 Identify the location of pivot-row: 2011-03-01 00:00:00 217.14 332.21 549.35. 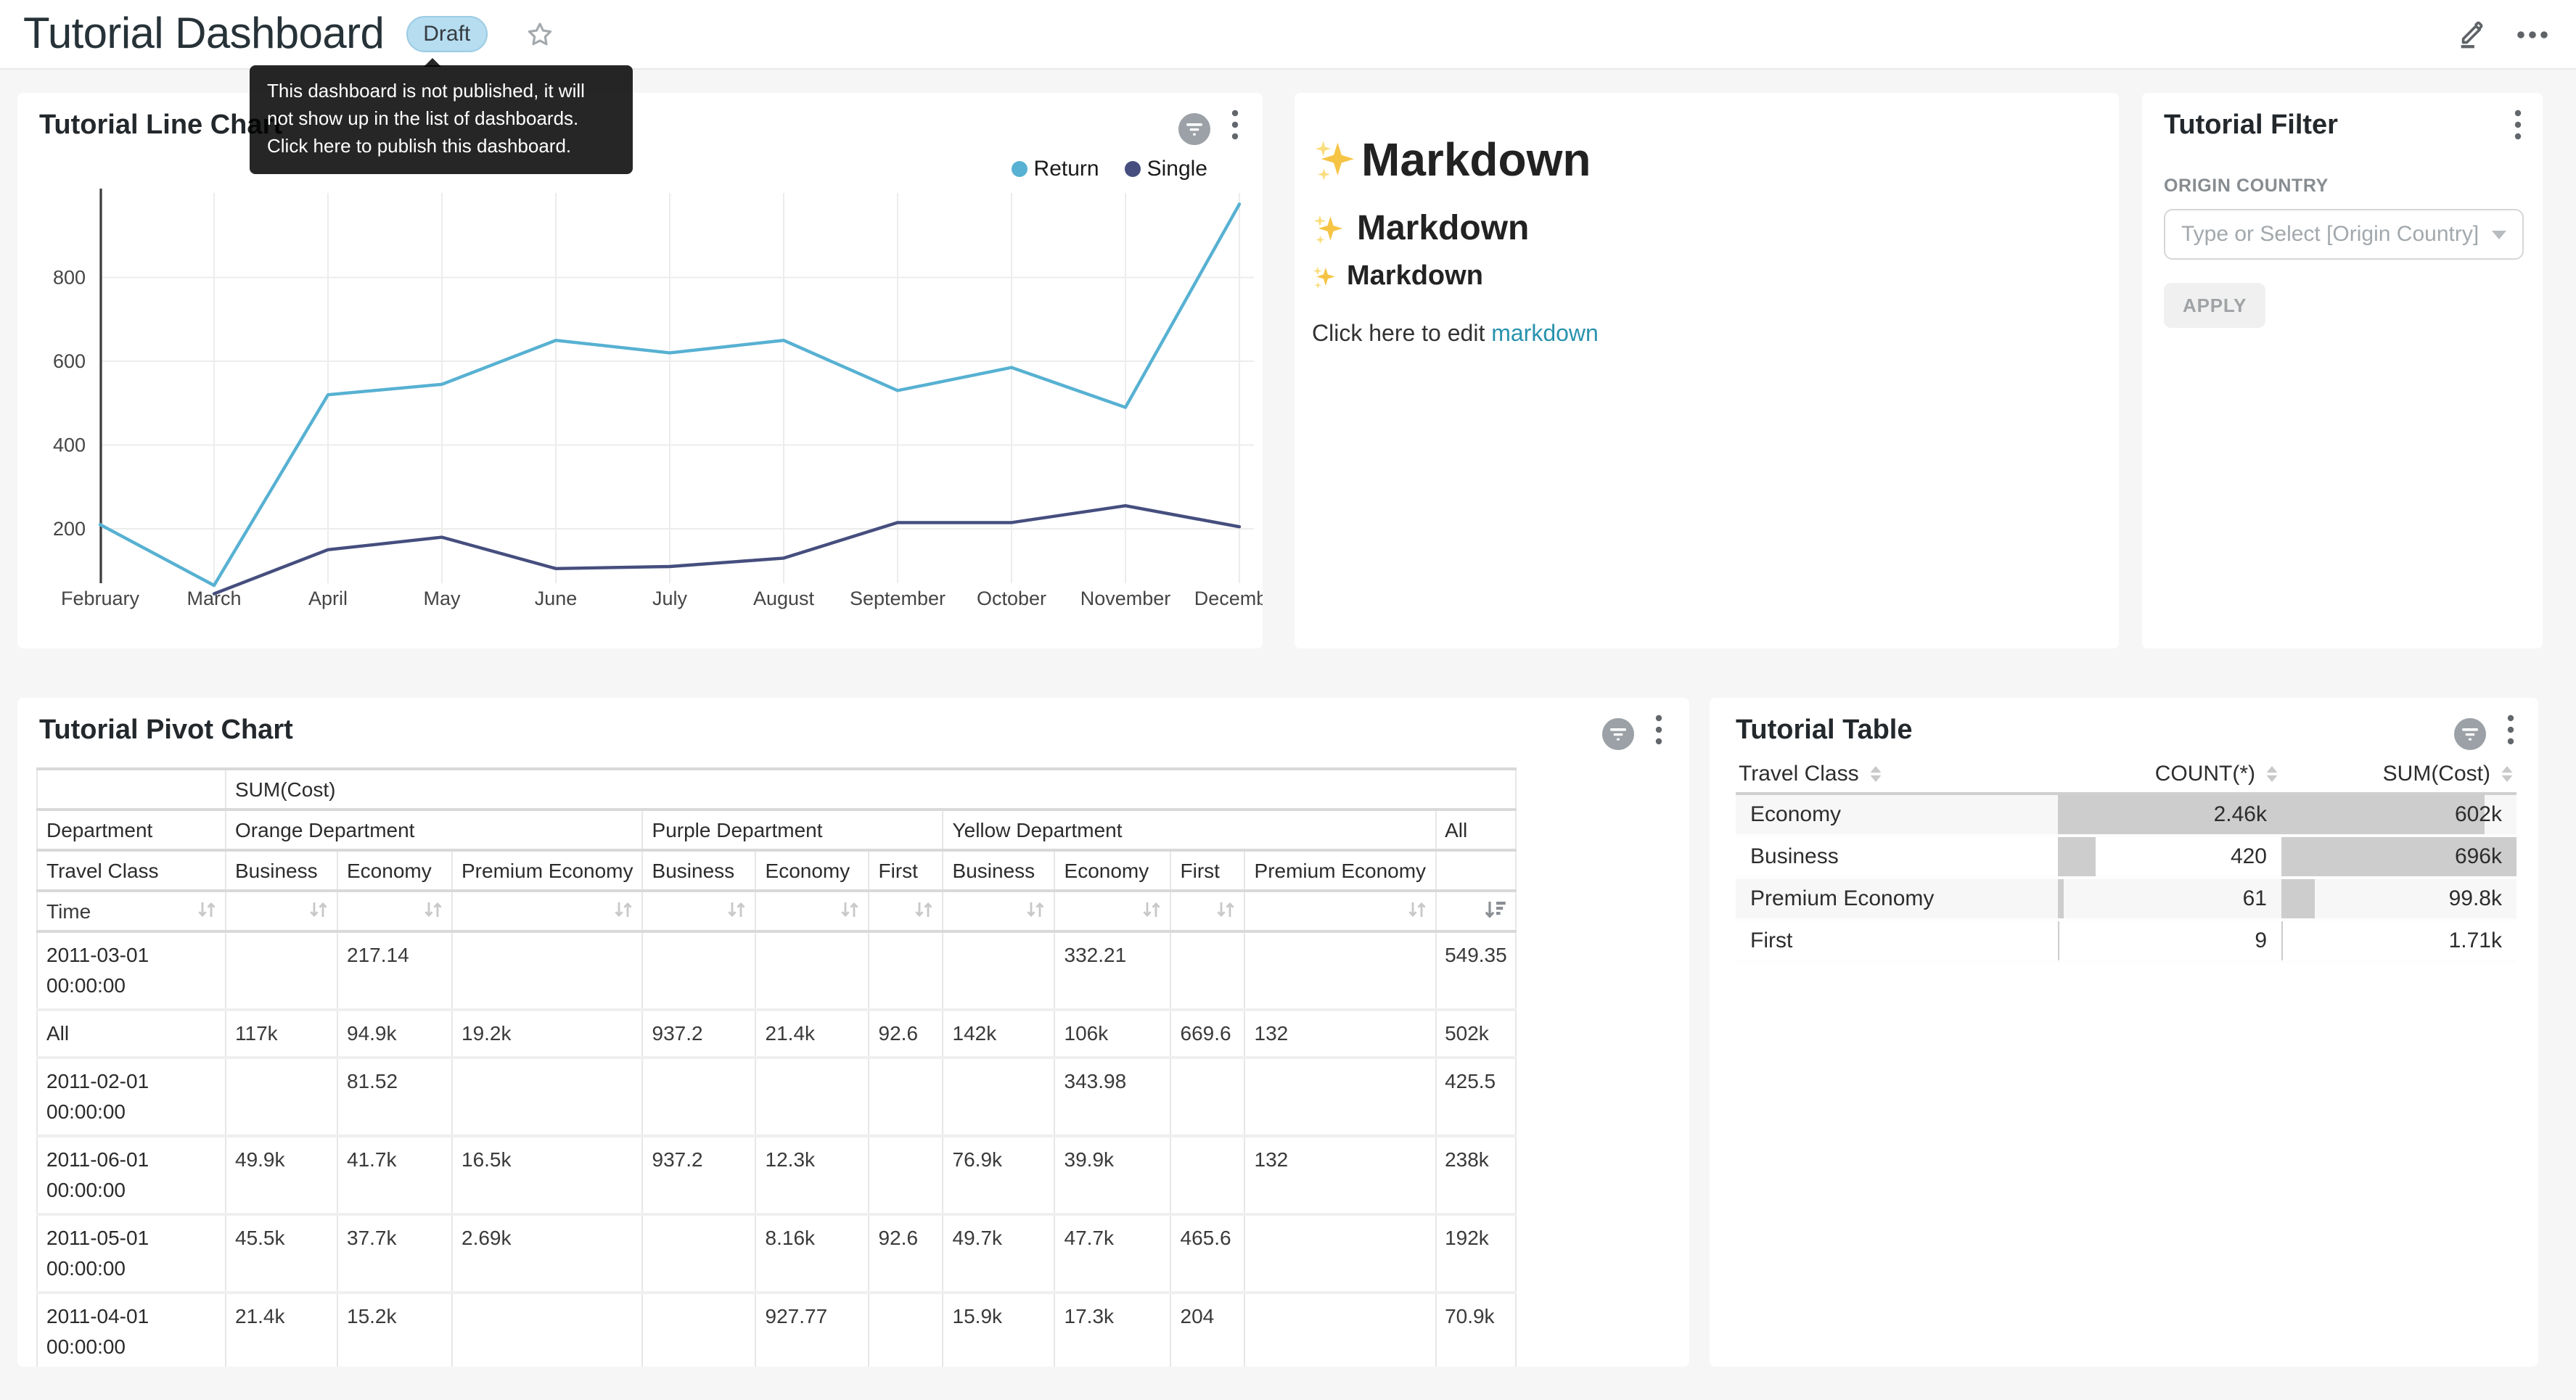
(776, 971).